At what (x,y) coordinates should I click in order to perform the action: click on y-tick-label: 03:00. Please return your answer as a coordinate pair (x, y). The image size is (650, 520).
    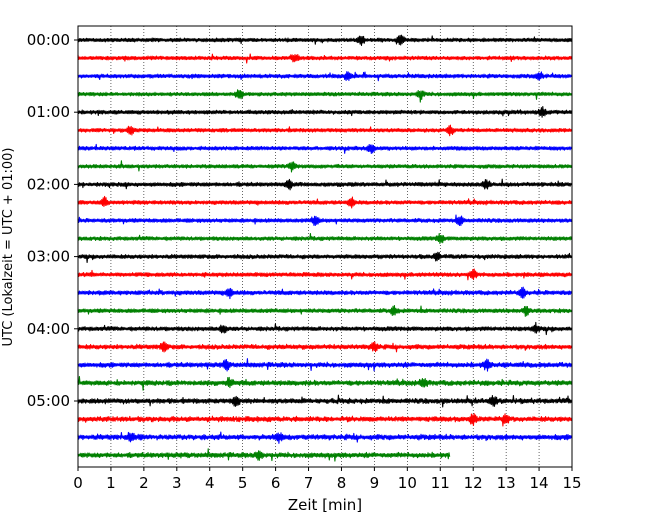
    Looking at the image, I should click on (48, 257).